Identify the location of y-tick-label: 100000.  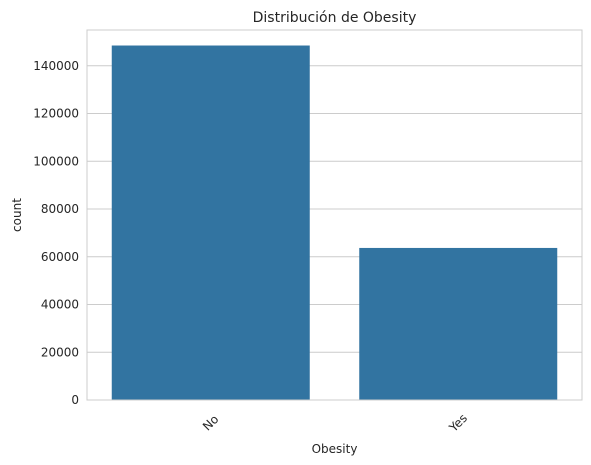
(56, 161).